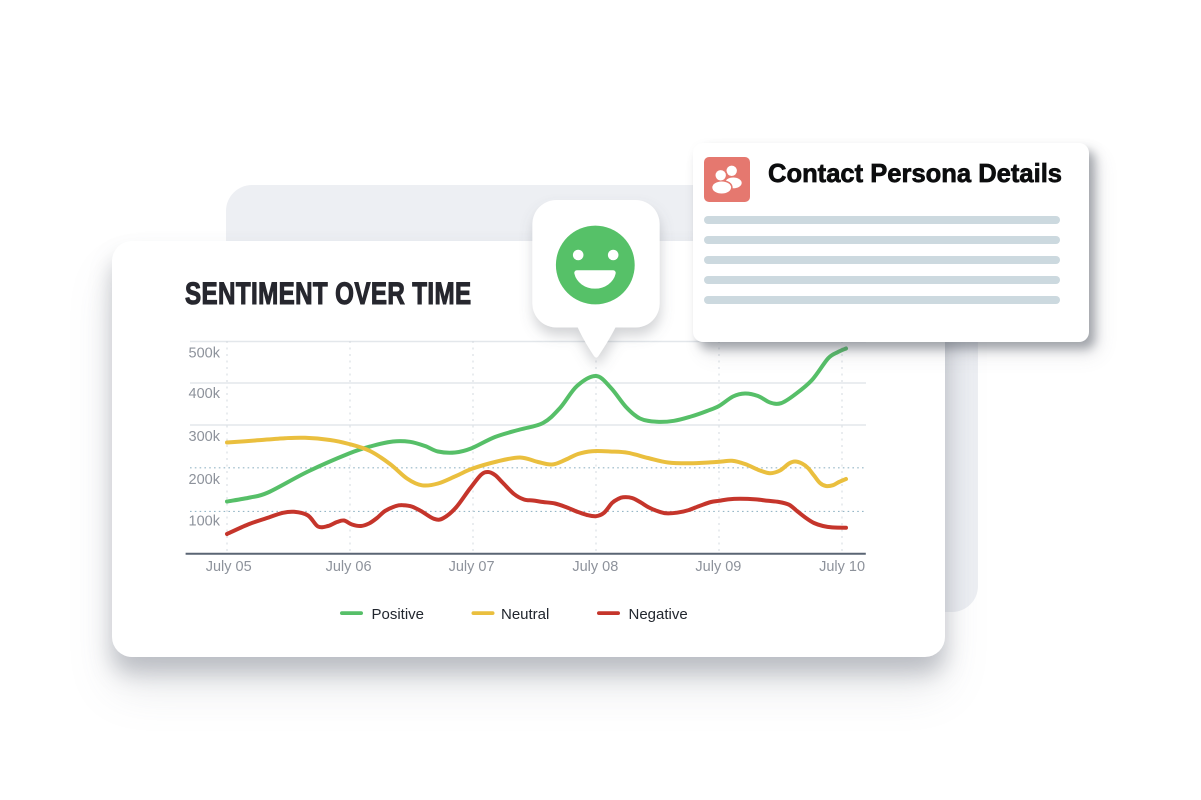  Describe the element at coordinates (525, 614) in the screenshot. I see `svg-text: Neutral` at that location.